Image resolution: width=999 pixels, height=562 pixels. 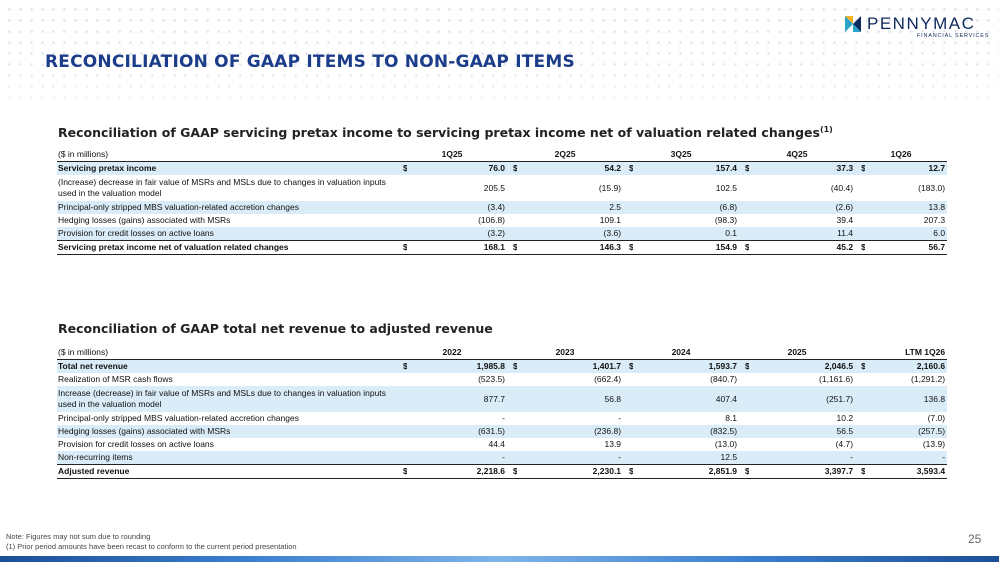 I want to click on cell-value: 3,397.7, so click(x=802, y=471).